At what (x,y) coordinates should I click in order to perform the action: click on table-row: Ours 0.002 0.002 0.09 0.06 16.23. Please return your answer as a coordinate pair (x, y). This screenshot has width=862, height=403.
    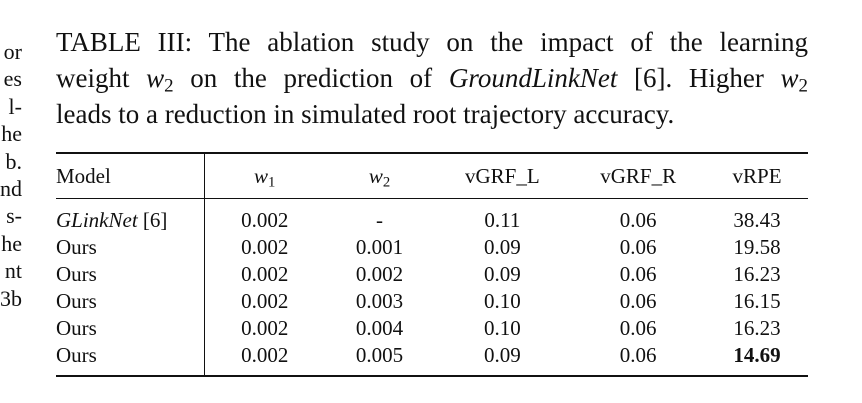
    Looking at the image, I should click on (432, 274).